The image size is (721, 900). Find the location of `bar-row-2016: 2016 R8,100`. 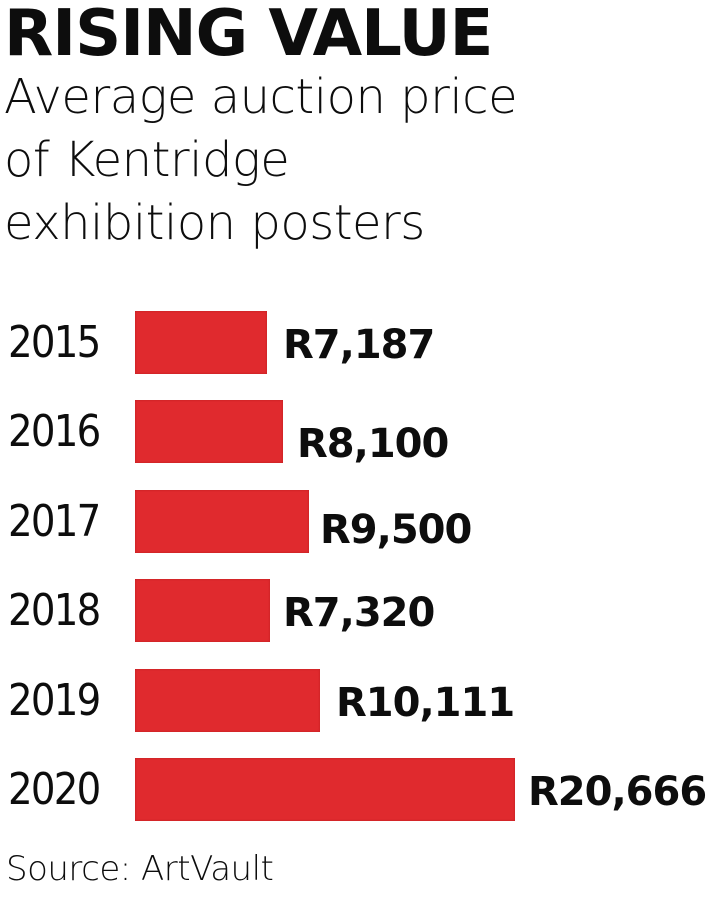

bar-row-2016: 2016 R8,100 is located at coordinates (360, 433).